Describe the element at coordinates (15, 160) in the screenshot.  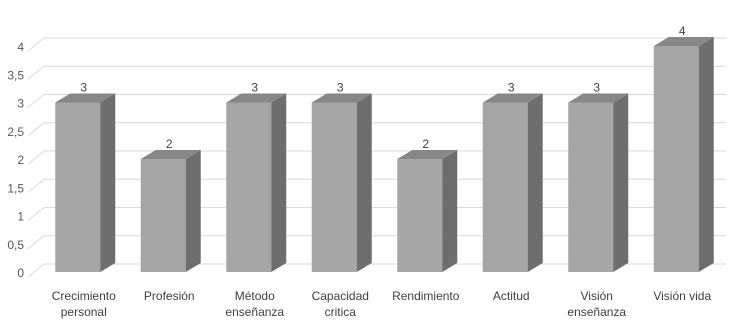
I see `y-axis-tick-labels: 0 0,5 1 1,5 2 2,5 3 3,5 4` at that location.